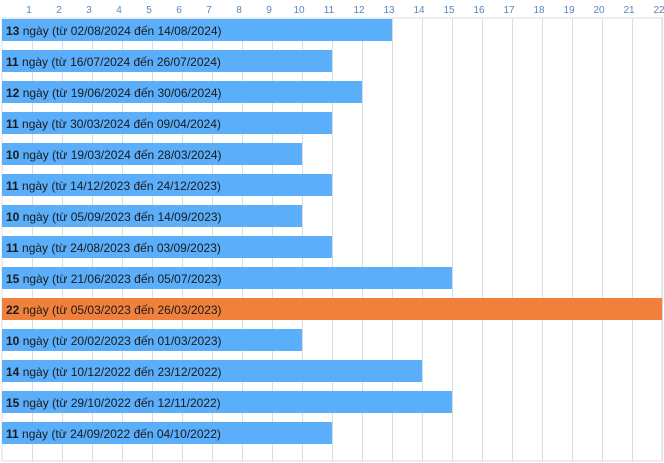  What do you see at coordinates (389, 10) in the screenshot?
I see `x-tick-label: 13` at bounding box center [389, 10].